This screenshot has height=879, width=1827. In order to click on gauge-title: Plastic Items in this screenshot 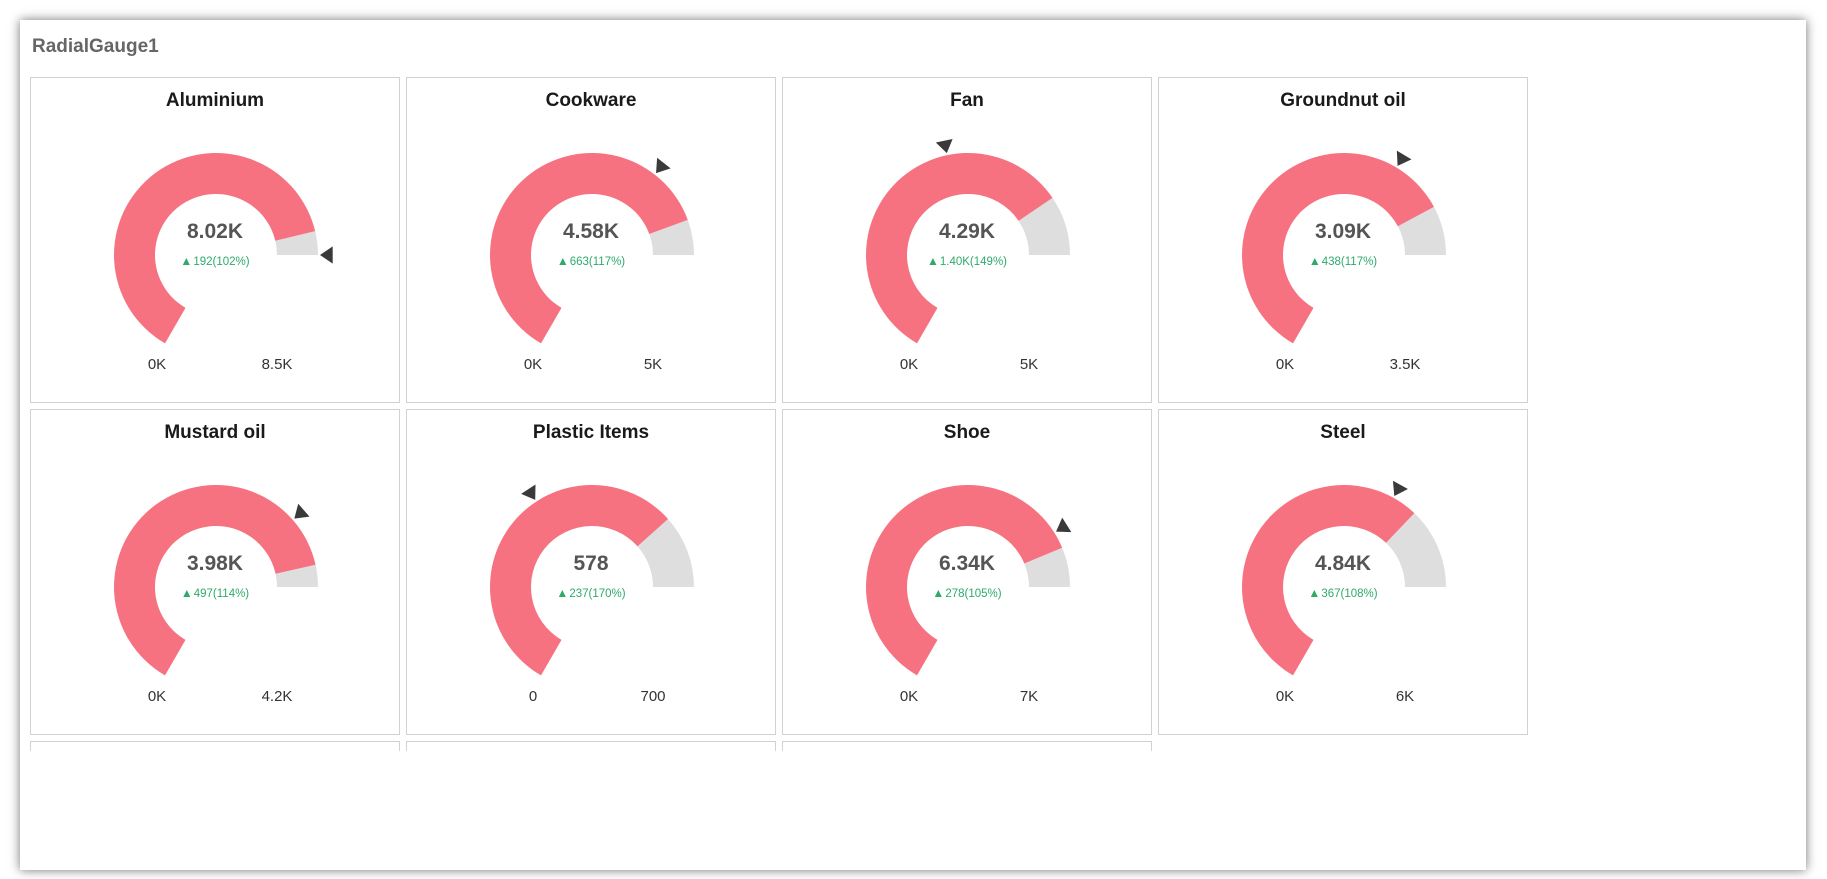, I will do `click(591, 432)`.